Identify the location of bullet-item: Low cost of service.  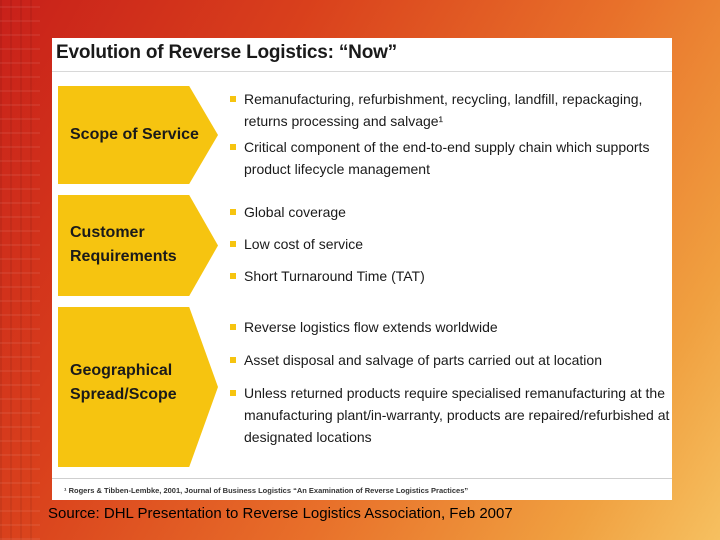
(450, 244).